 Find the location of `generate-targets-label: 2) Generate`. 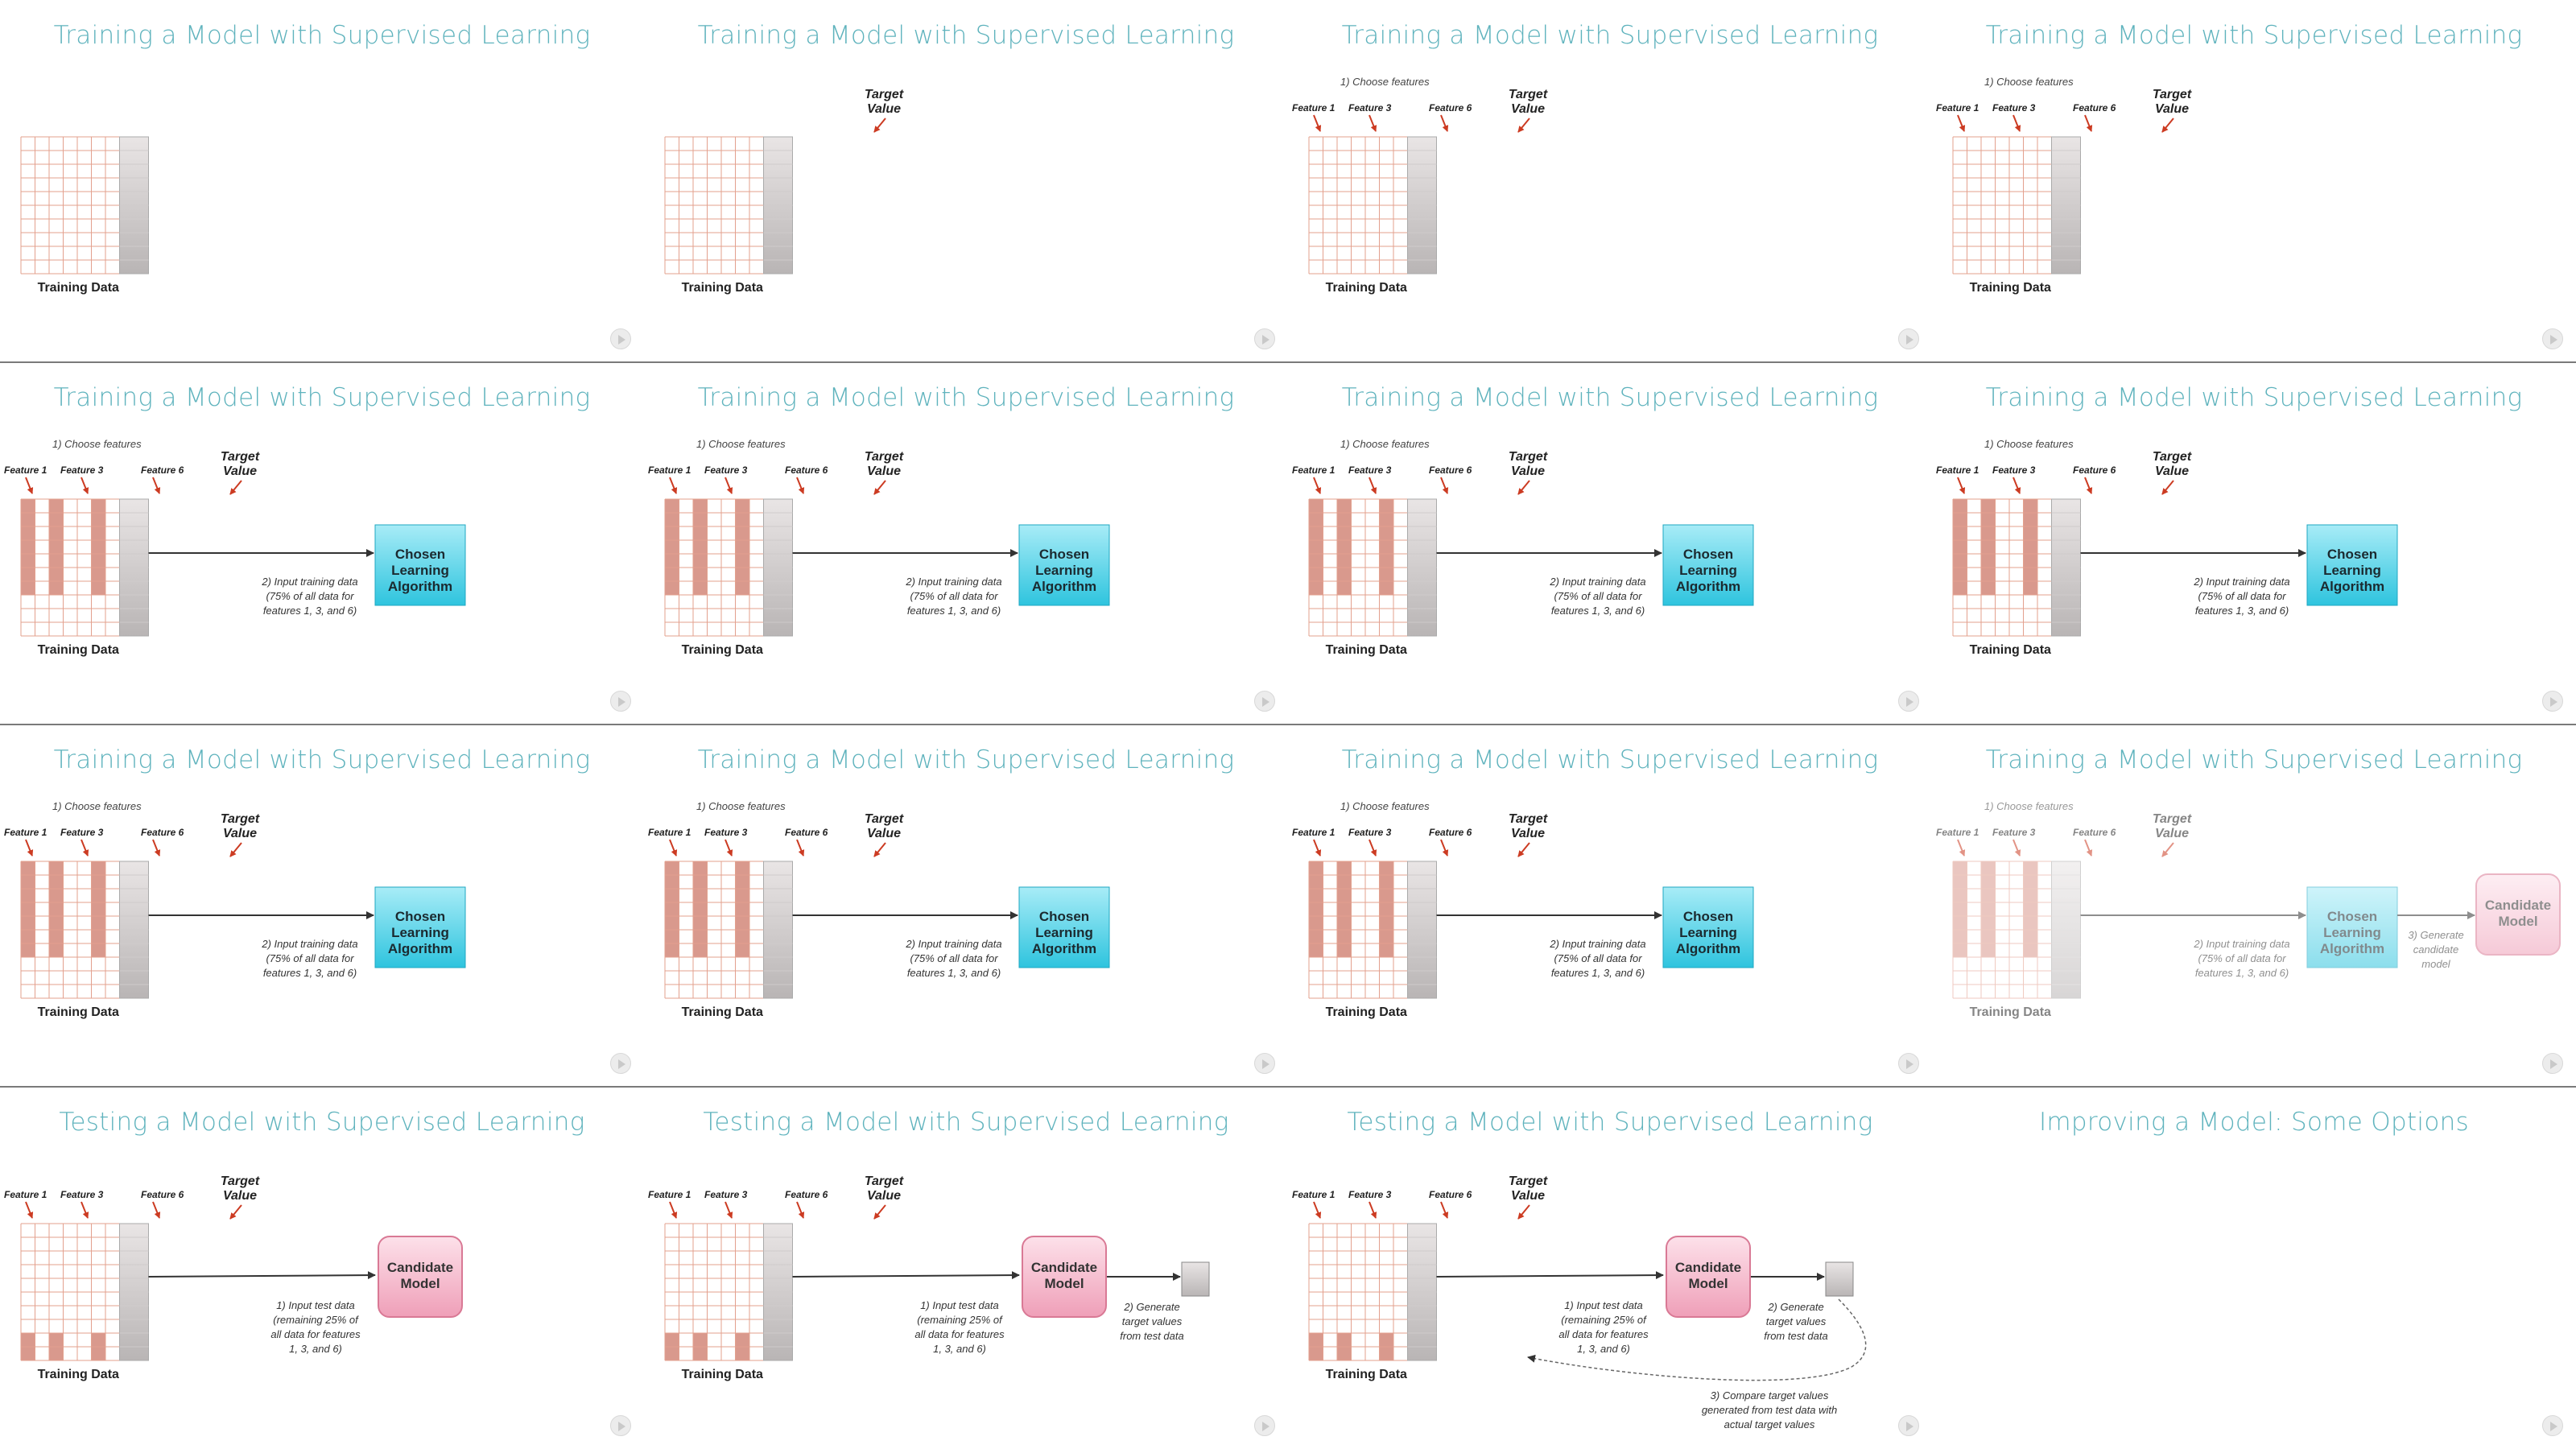

generate-targets-label: 2) Generate is located at coordinates (1795, 1307).